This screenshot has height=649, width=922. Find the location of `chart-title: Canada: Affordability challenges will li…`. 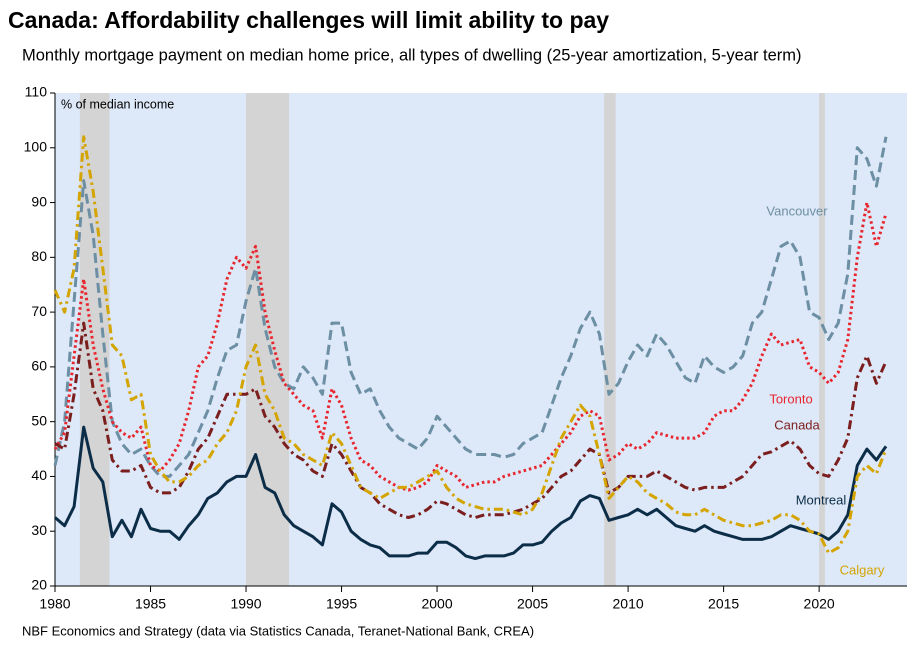

chart-title: Canada: Affordability challenges will li… is located at coordinates (308, 20).